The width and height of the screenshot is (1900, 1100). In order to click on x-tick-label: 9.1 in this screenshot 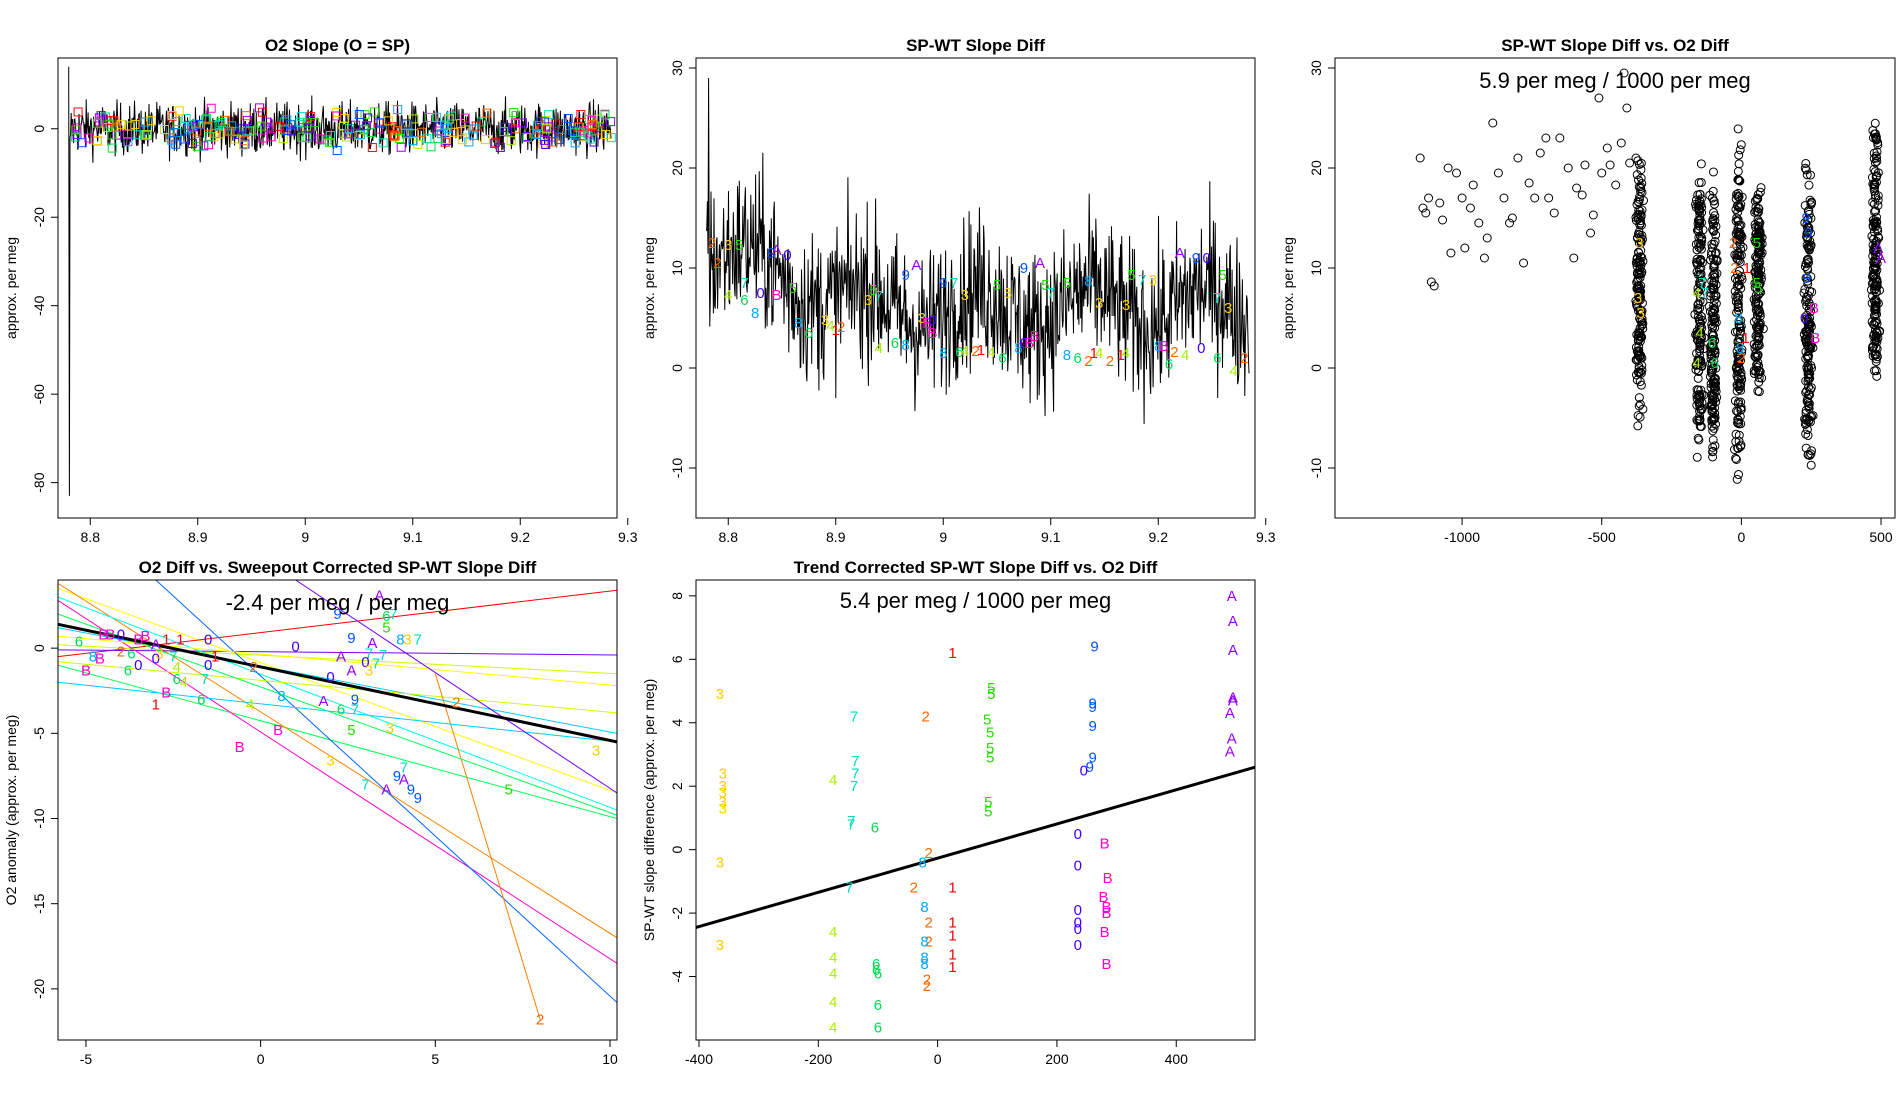, I will do `click(1051, 537)`.